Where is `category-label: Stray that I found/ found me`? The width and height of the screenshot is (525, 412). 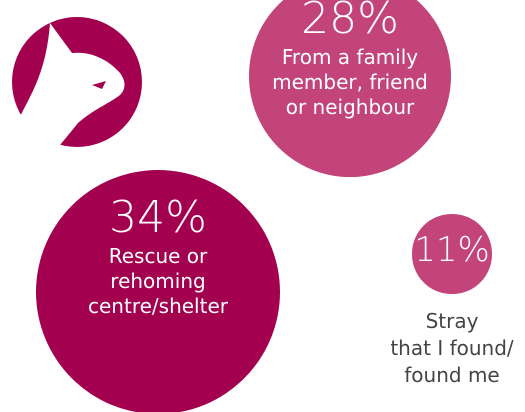 category-label: Stray that I found/ found me is located at coordinates (452, 347).